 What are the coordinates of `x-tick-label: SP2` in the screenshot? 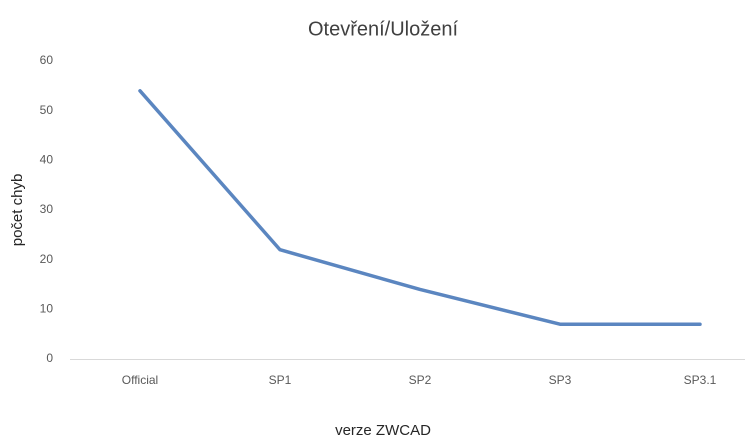 It's located at (420, 380).